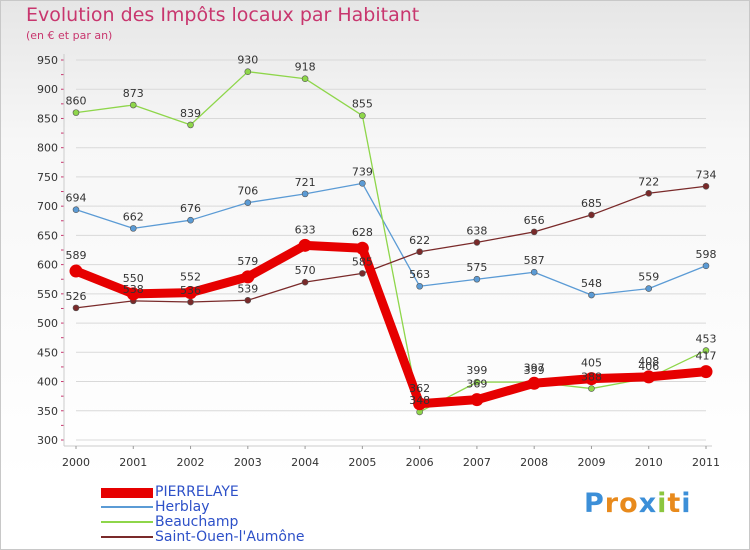 The image size is (750, 550). I want to click on y-tick-label: 900, so click(47, 89).